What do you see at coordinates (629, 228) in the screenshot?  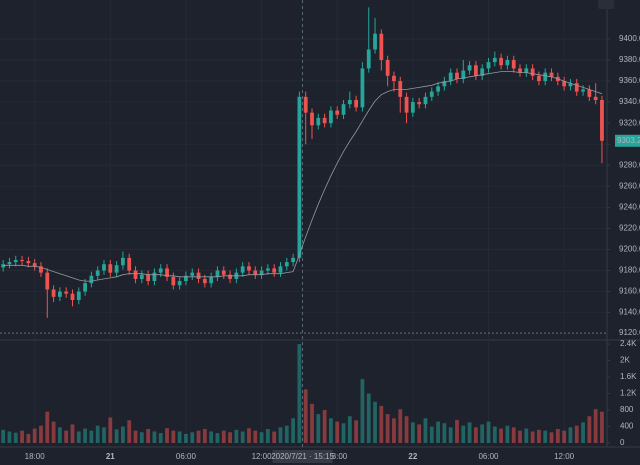 I see `y-tick-label: 9220.00` at bounding box center [629, 228].